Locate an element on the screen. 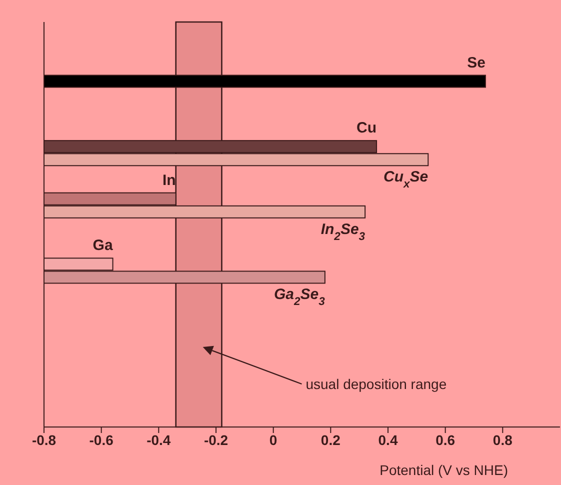  series-label: Cu$_{x}$Se is located at coordinates (406, 179).